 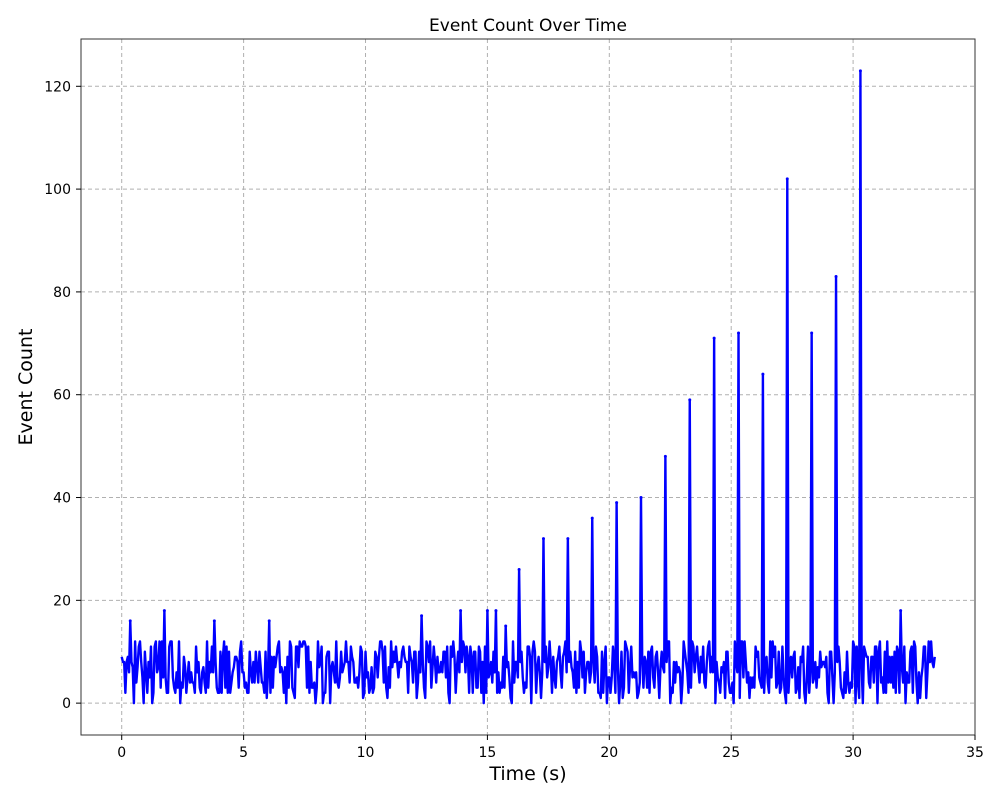 I want to click on y-tick-label: 0, so click(x=66, y=704).